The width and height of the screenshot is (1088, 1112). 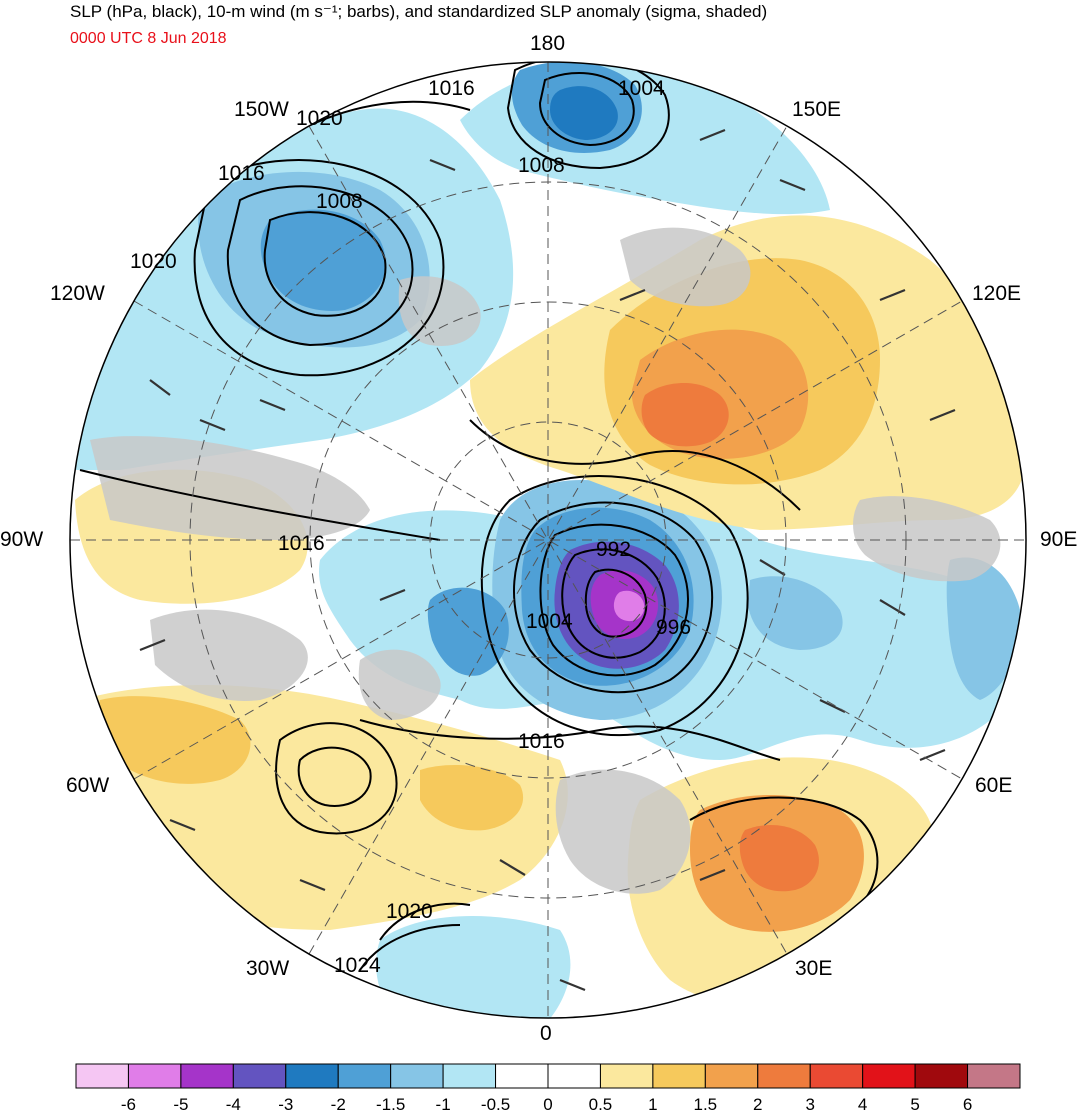 What do you see at coordinates (809, 1103) in the screenshot?
I see `colorbar-tick-label: 3` at bounding box center [809, 1103].